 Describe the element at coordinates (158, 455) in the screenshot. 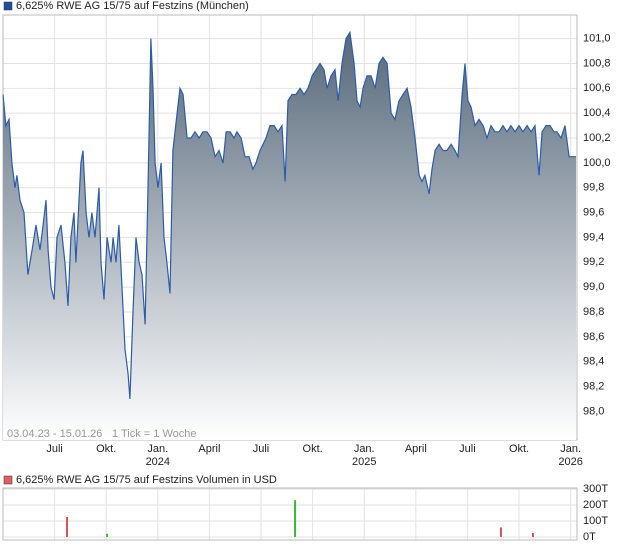

I see `x-tick-label: Jan. 2024` at that location.